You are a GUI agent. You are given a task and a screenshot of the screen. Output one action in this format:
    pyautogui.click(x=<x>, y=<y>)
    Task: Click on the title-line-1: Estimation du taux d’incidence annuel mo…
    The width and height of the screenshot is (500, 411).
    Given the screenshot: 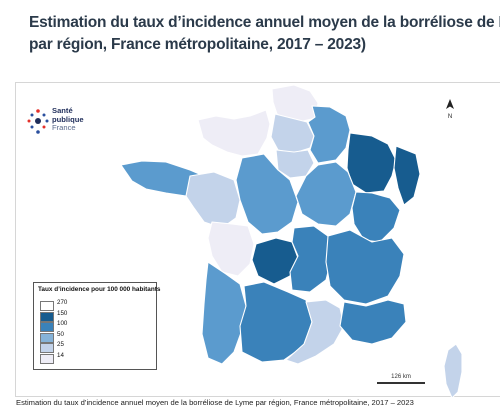 What is the action you would take?
    pyautogui.click(x=264, y=22)
    